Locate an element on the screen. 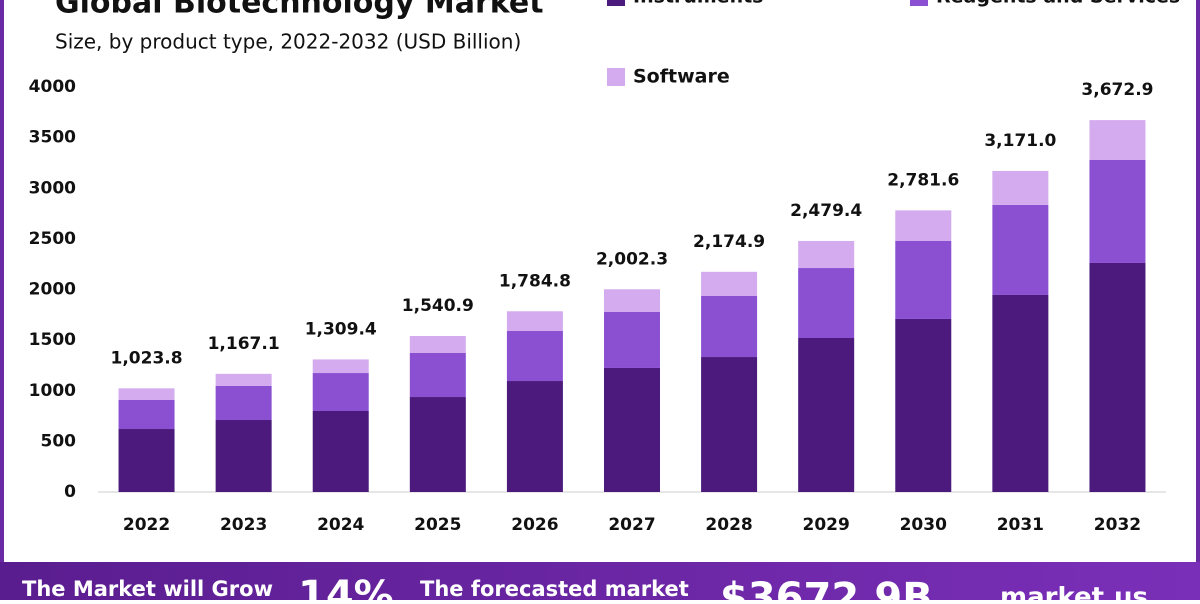 This screenshot has width=1200, height=604. x-tick-label: 2032 is located at coordinates (1117, 525).